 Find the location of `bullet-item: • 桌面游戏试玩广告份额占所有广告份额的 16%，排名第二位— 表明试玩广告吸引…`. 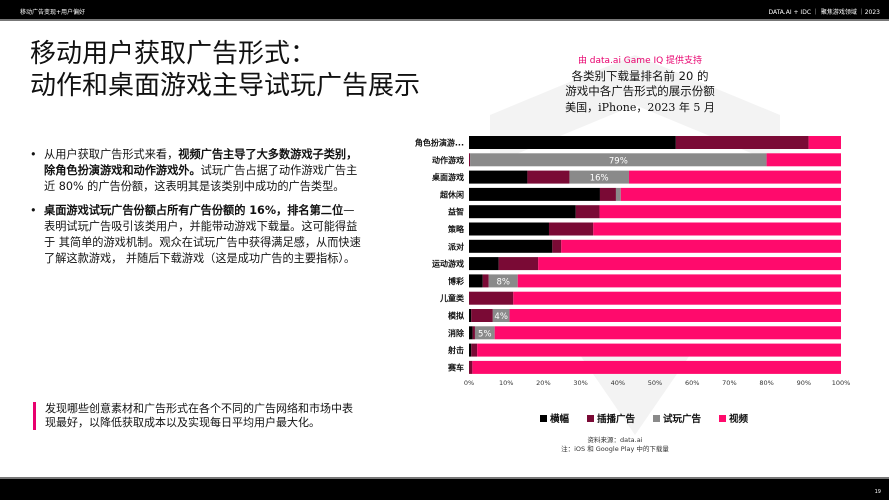

bullet-item: • 桌面游戏试玩广告份额占所有广告份额的 16%，排名第二位— 表明试玩广告吸引… is located at coordinates (196, 235).